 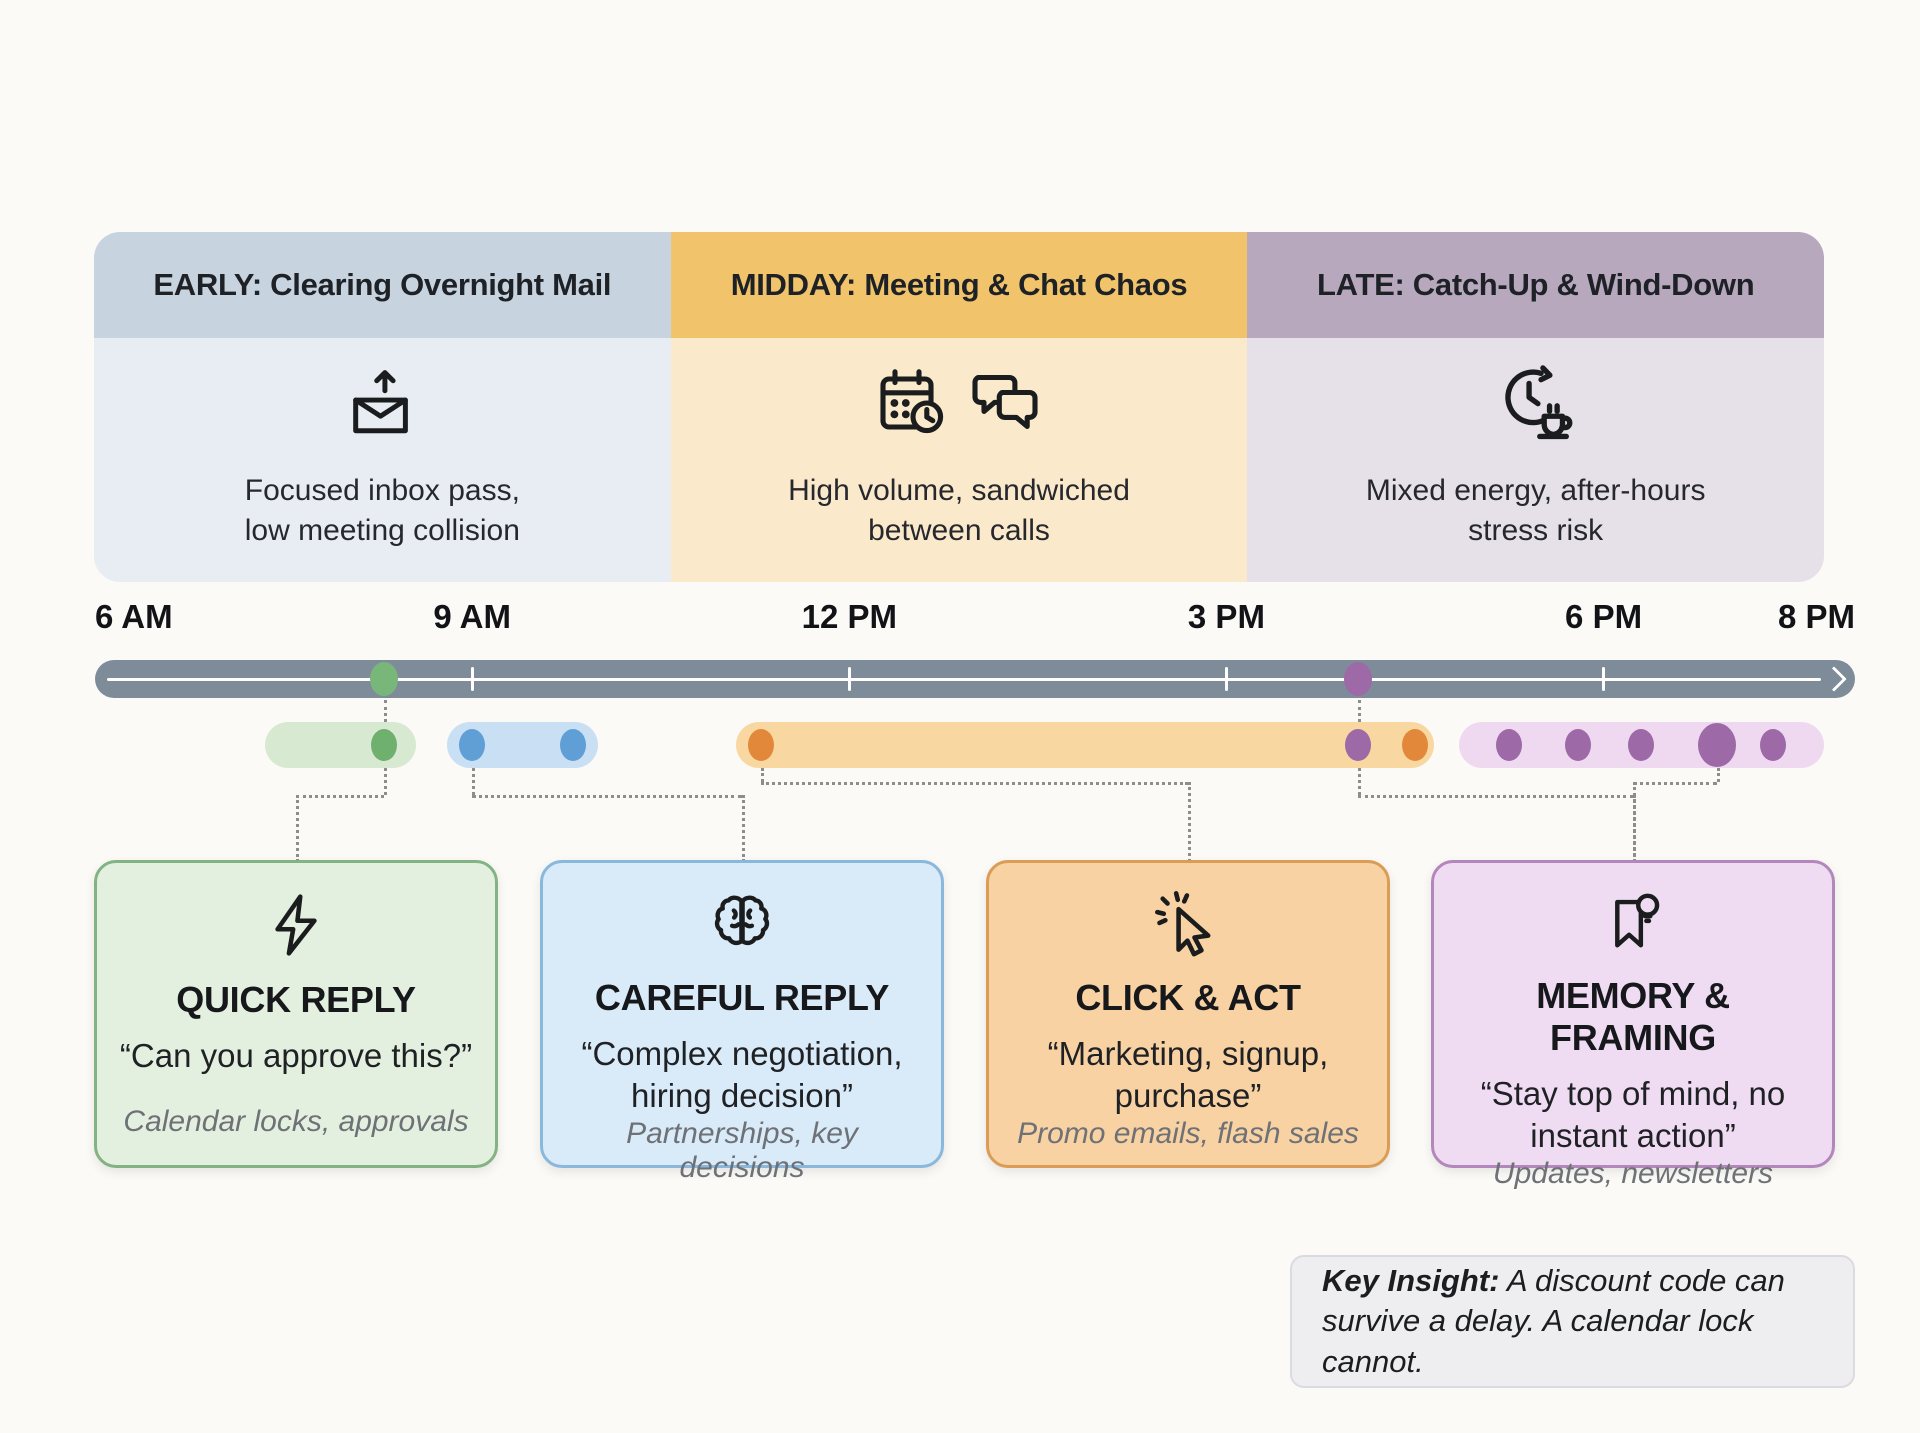 What do you see at coordinates (382, 403) in the screenshot?
I see `mail-send-icon` at bounding box center [382, 403].